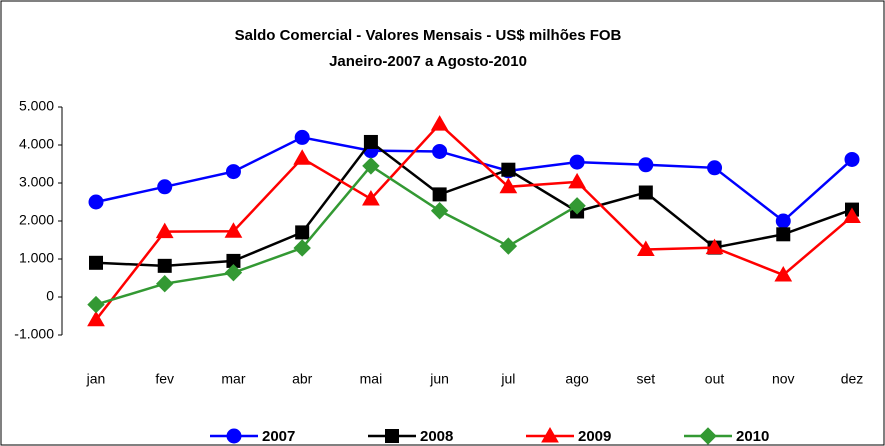 This screenshot has width=885, height=446. I want to click on x-tick-label: jun, so click(439, 379).